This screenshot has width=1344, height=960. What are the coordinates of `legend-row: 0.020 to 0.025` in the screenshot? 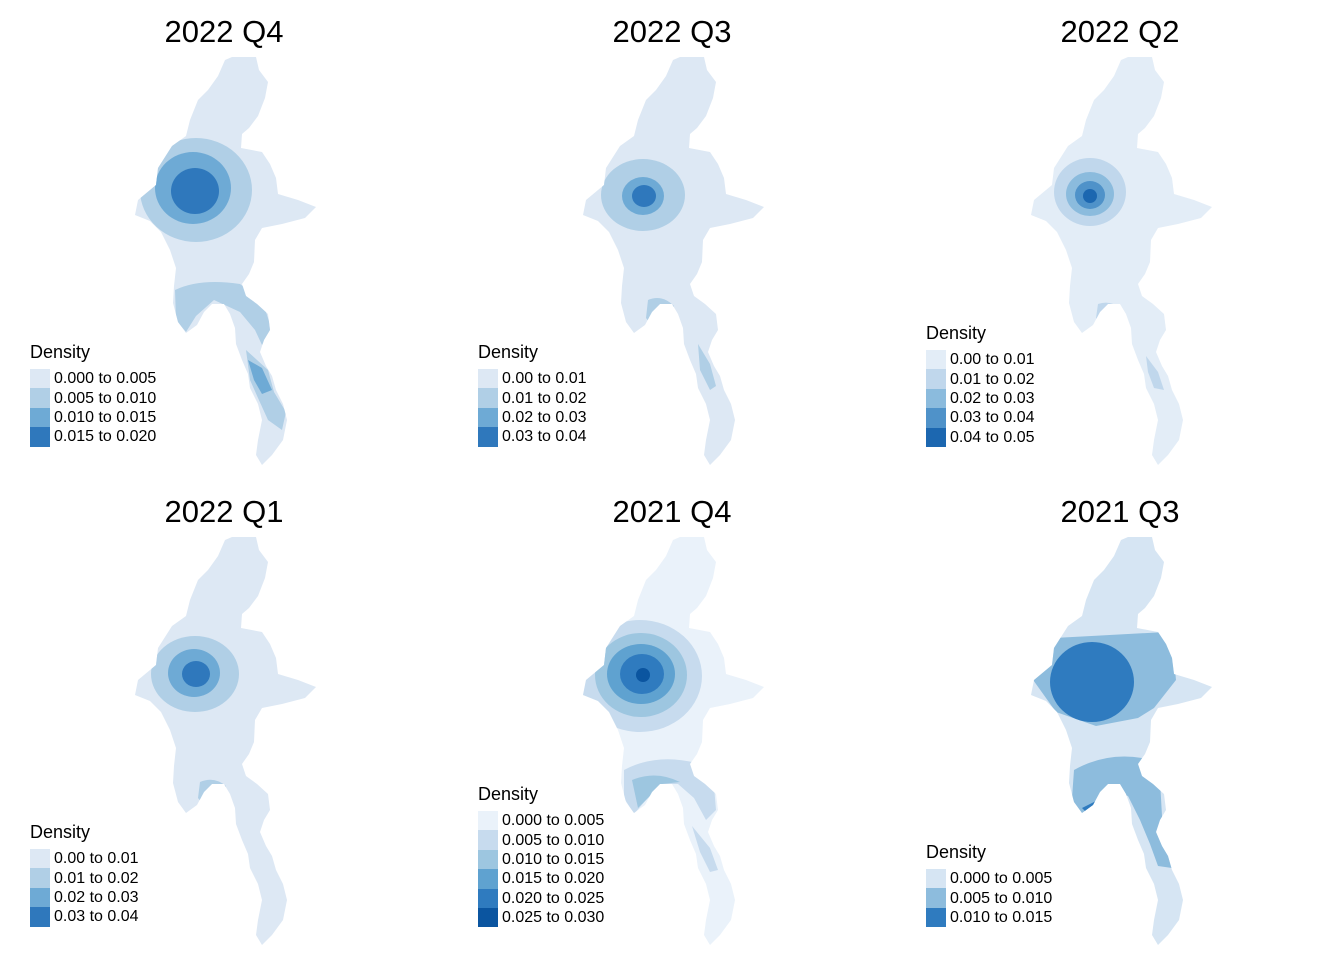 It's located at (541, 898).